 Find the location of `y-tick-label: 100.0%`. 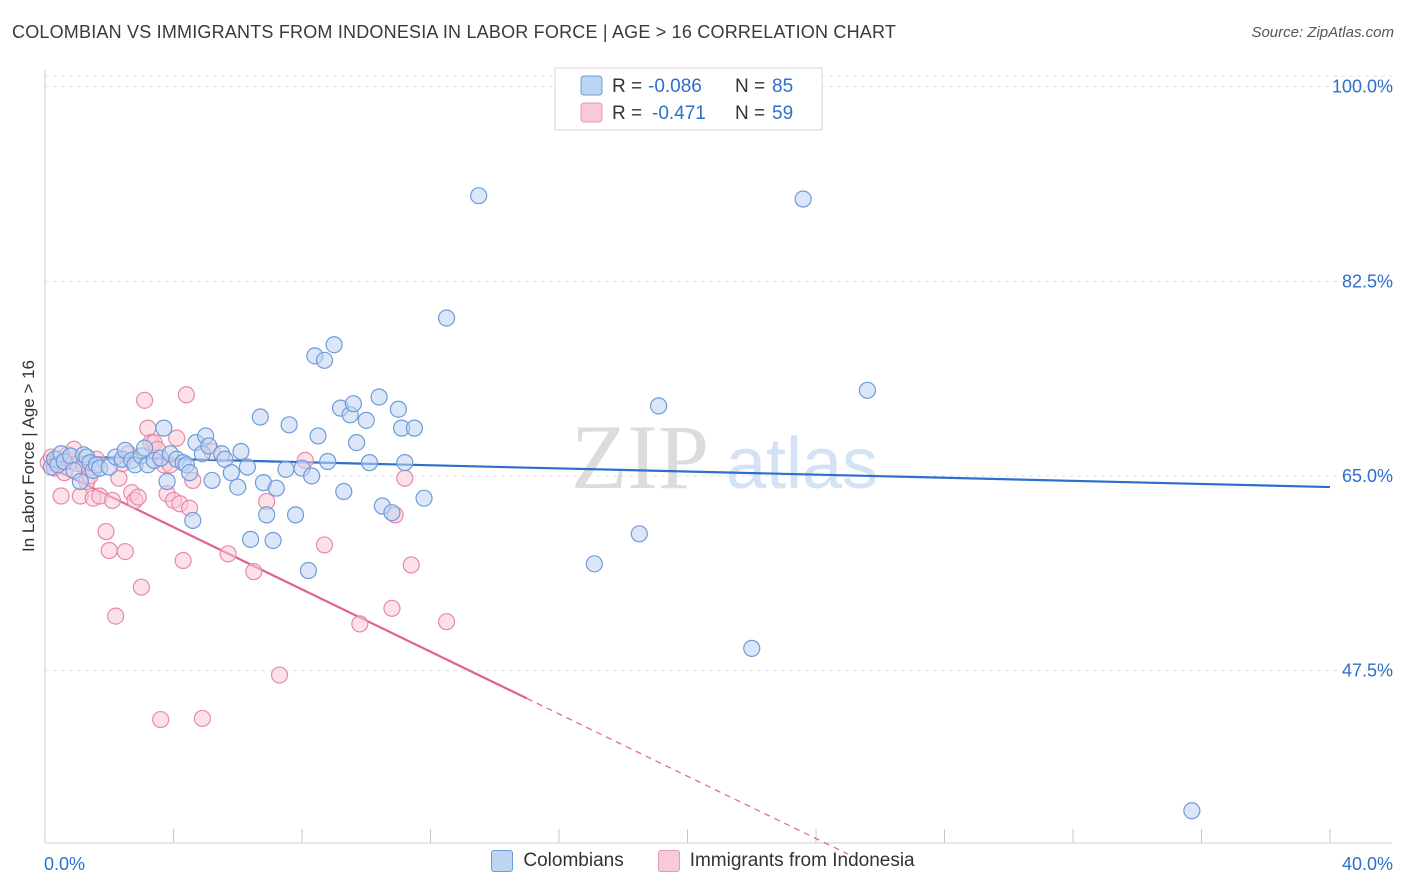

y-tick-label: 100.0% is located at coordinates (1362, 87).